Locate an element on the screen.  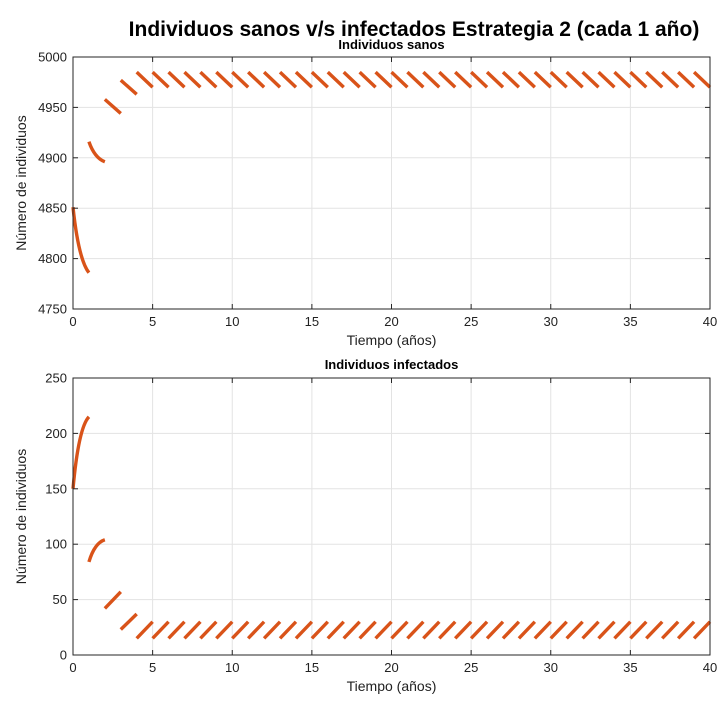
chart-1-xtick-label-1: 5 is located at coordinates (152, 667).